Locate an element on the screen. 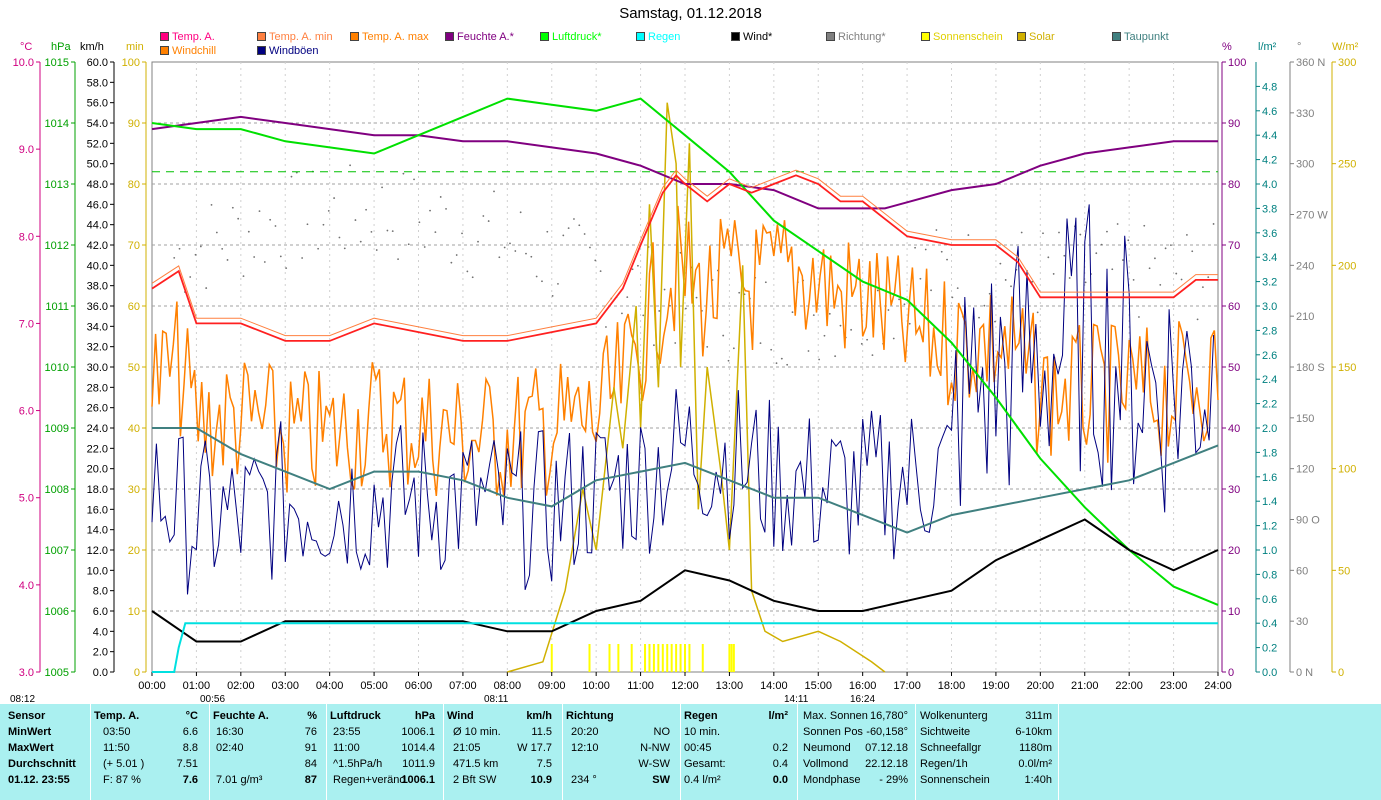 This screenshot has height=800, width=1381. axis-tick-label: 30.0 is located at coordinates (97, 368).